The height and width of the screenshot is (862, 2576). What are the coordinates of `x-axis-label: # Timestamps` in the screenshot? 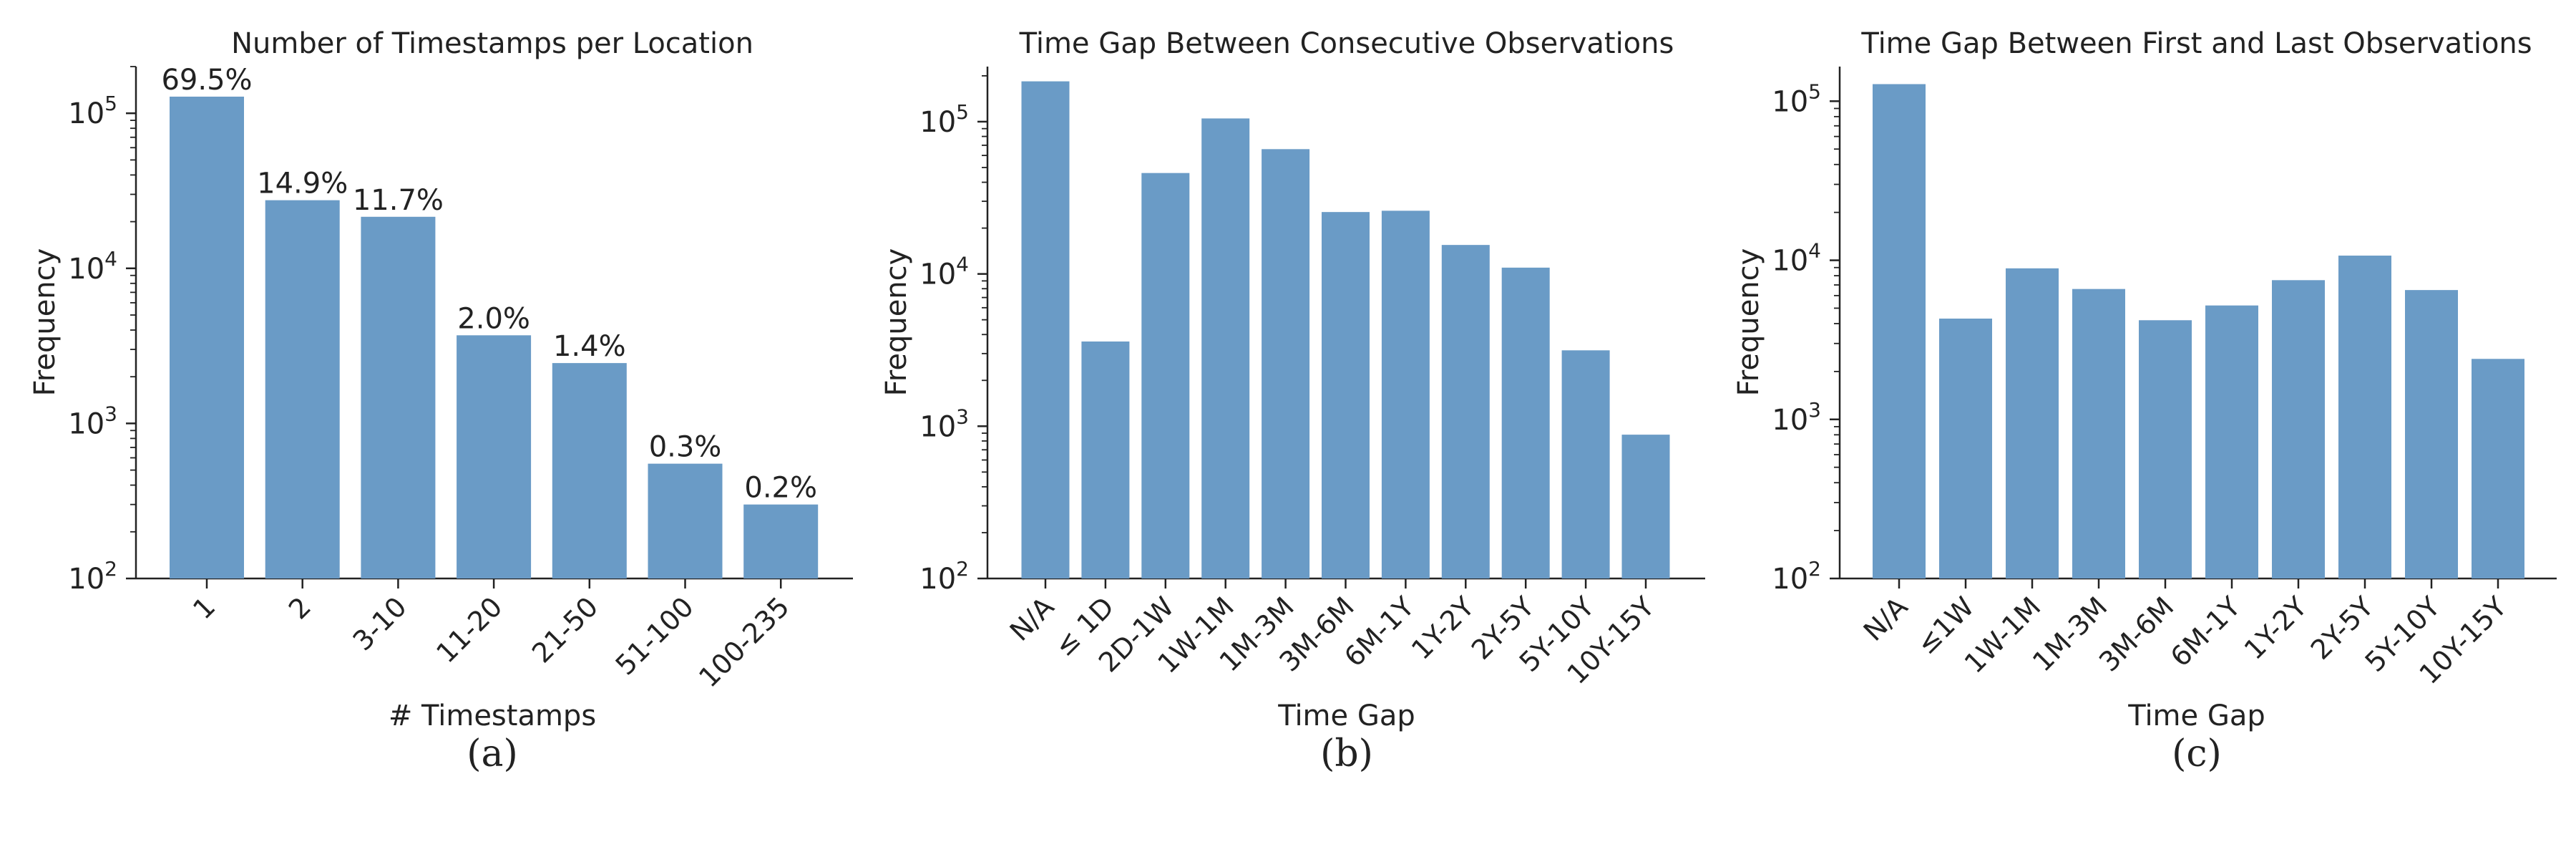 It's located at (492, 715).